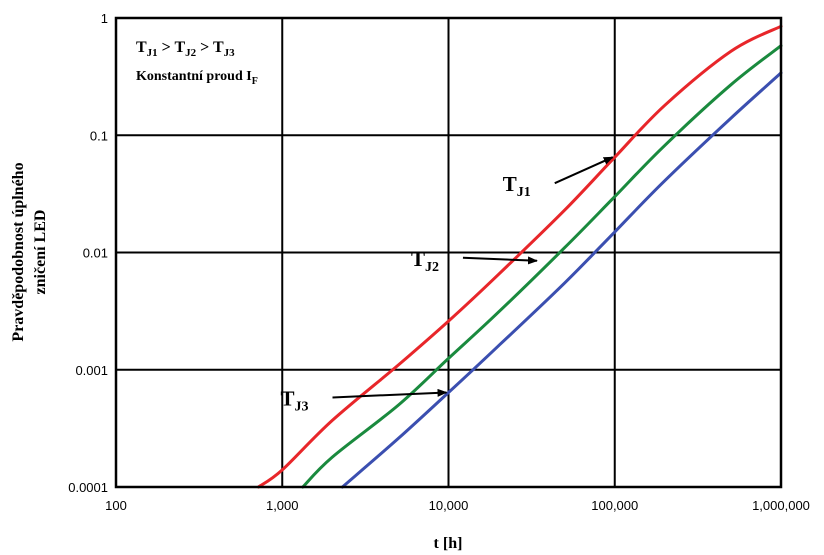  Describe the element at coordinates (614, 505) in the screenshot. I see `x-tick-label: 100,000` at that location.